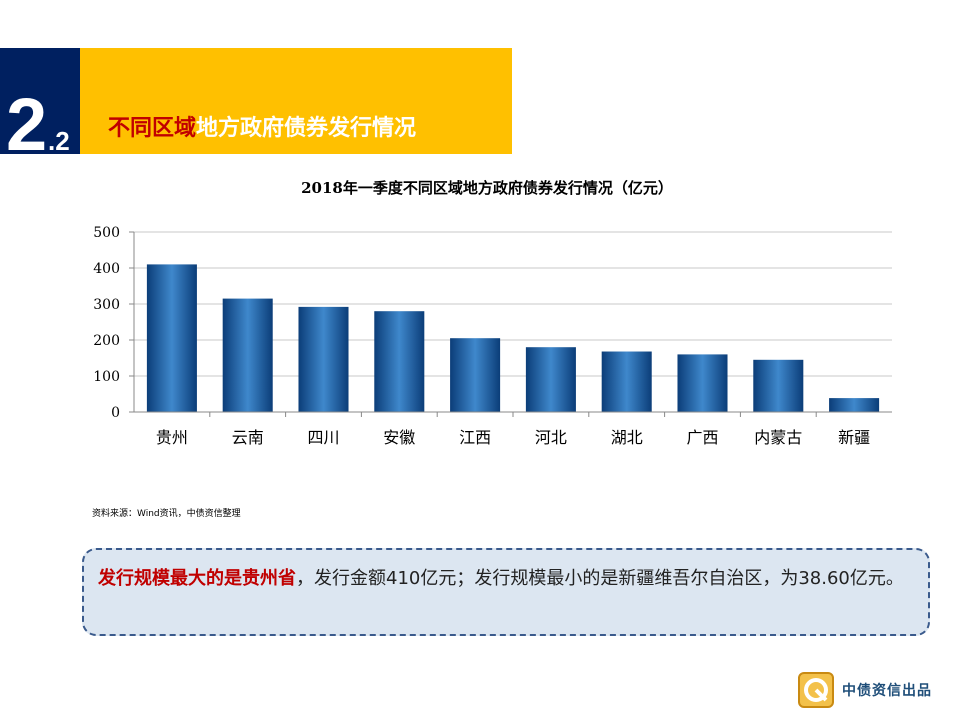 This screenshot has width=960, height=720. What do you see at coordinates (106, 377) in the screenshot?
I see `y-tick-label: 100` at bounding box center [106, 377].